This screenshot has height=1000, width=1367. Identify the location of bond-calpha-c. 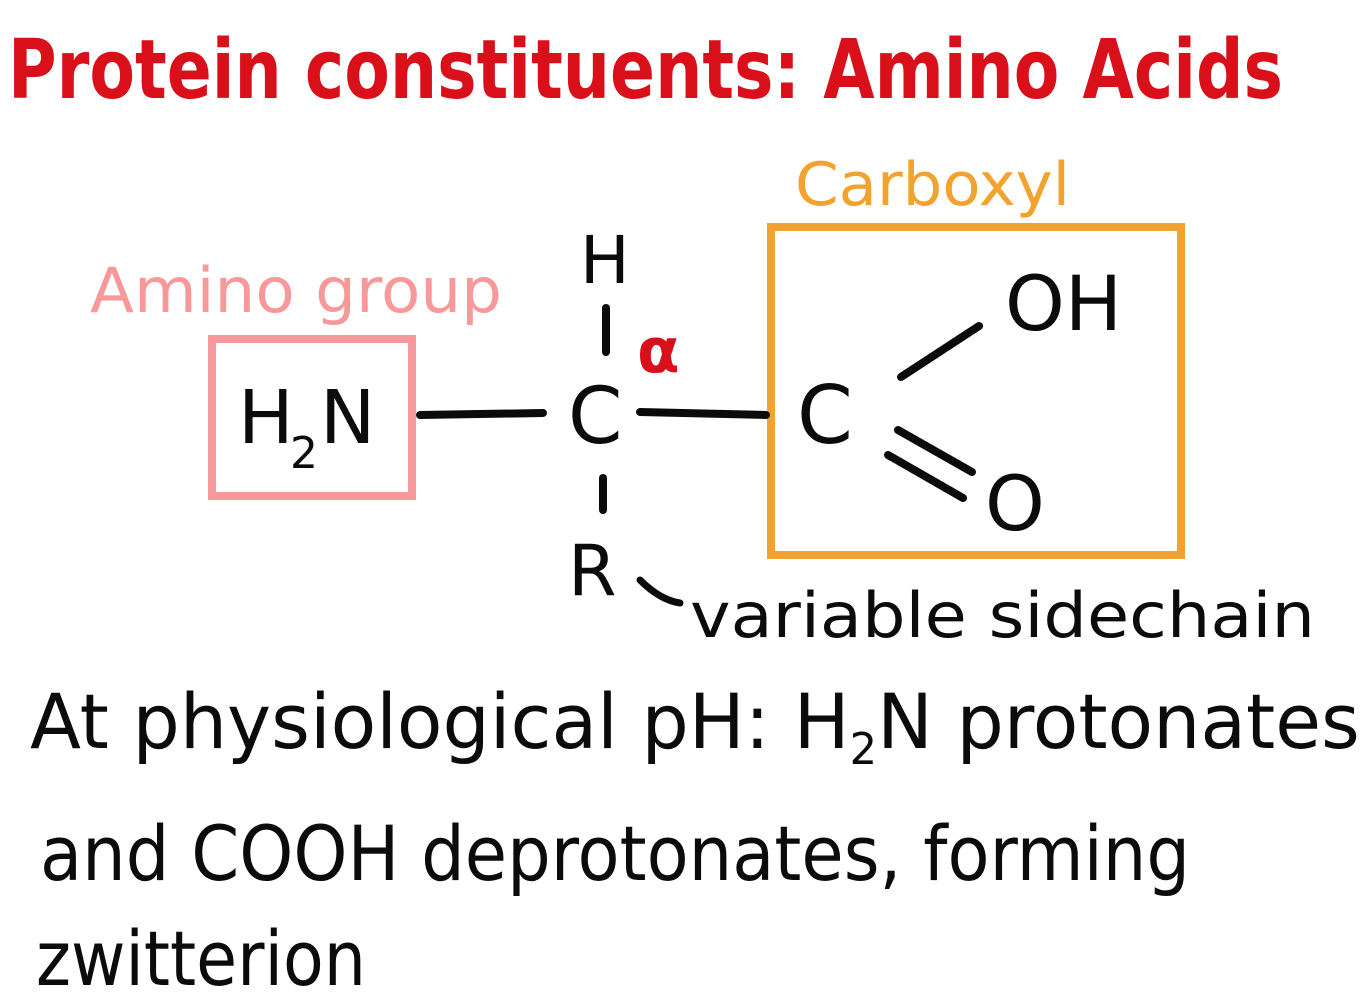
(703, 413).